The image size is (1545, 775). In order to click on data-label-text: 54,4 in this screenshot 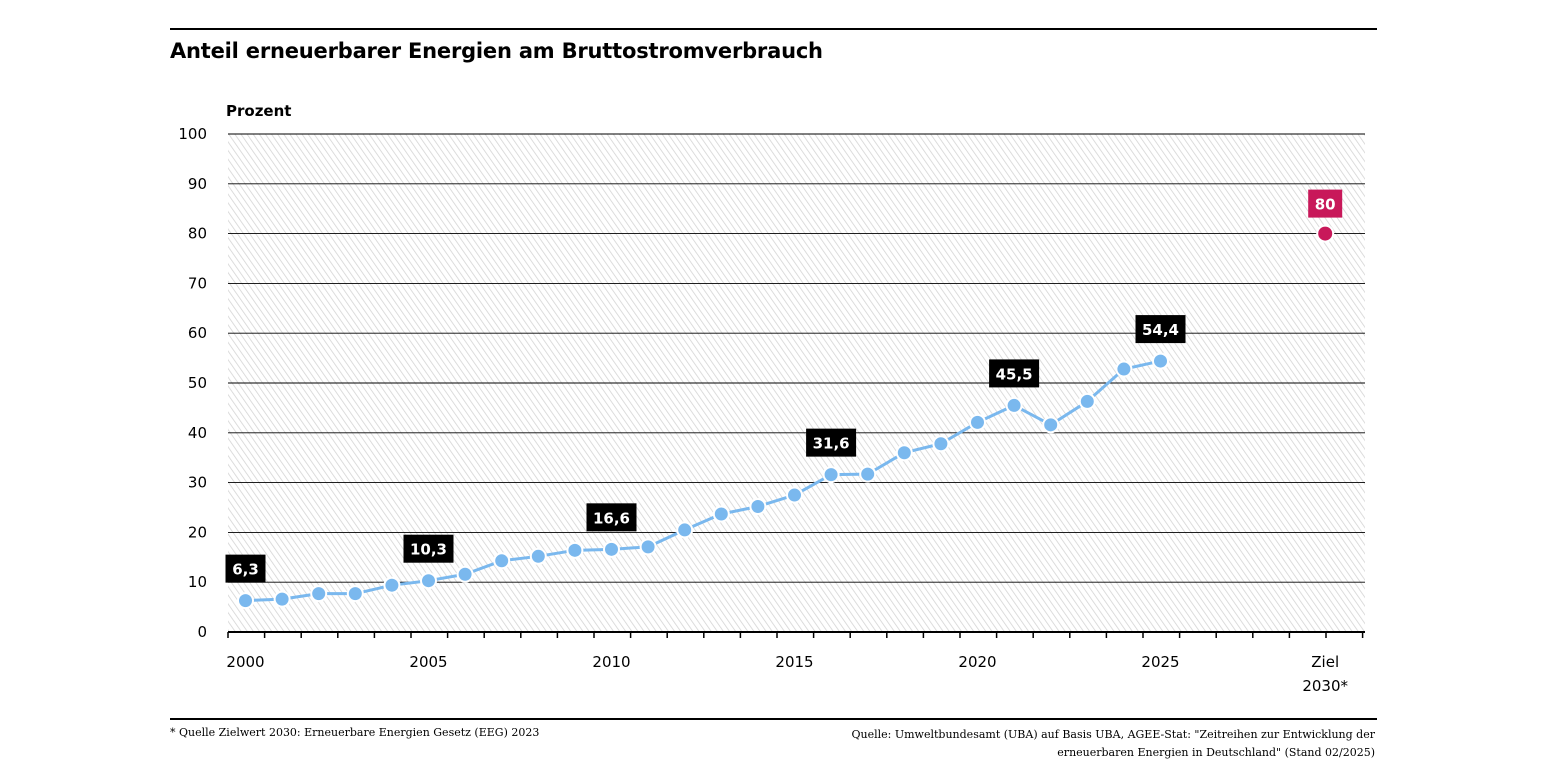, I will do `click(1160, 330)`.